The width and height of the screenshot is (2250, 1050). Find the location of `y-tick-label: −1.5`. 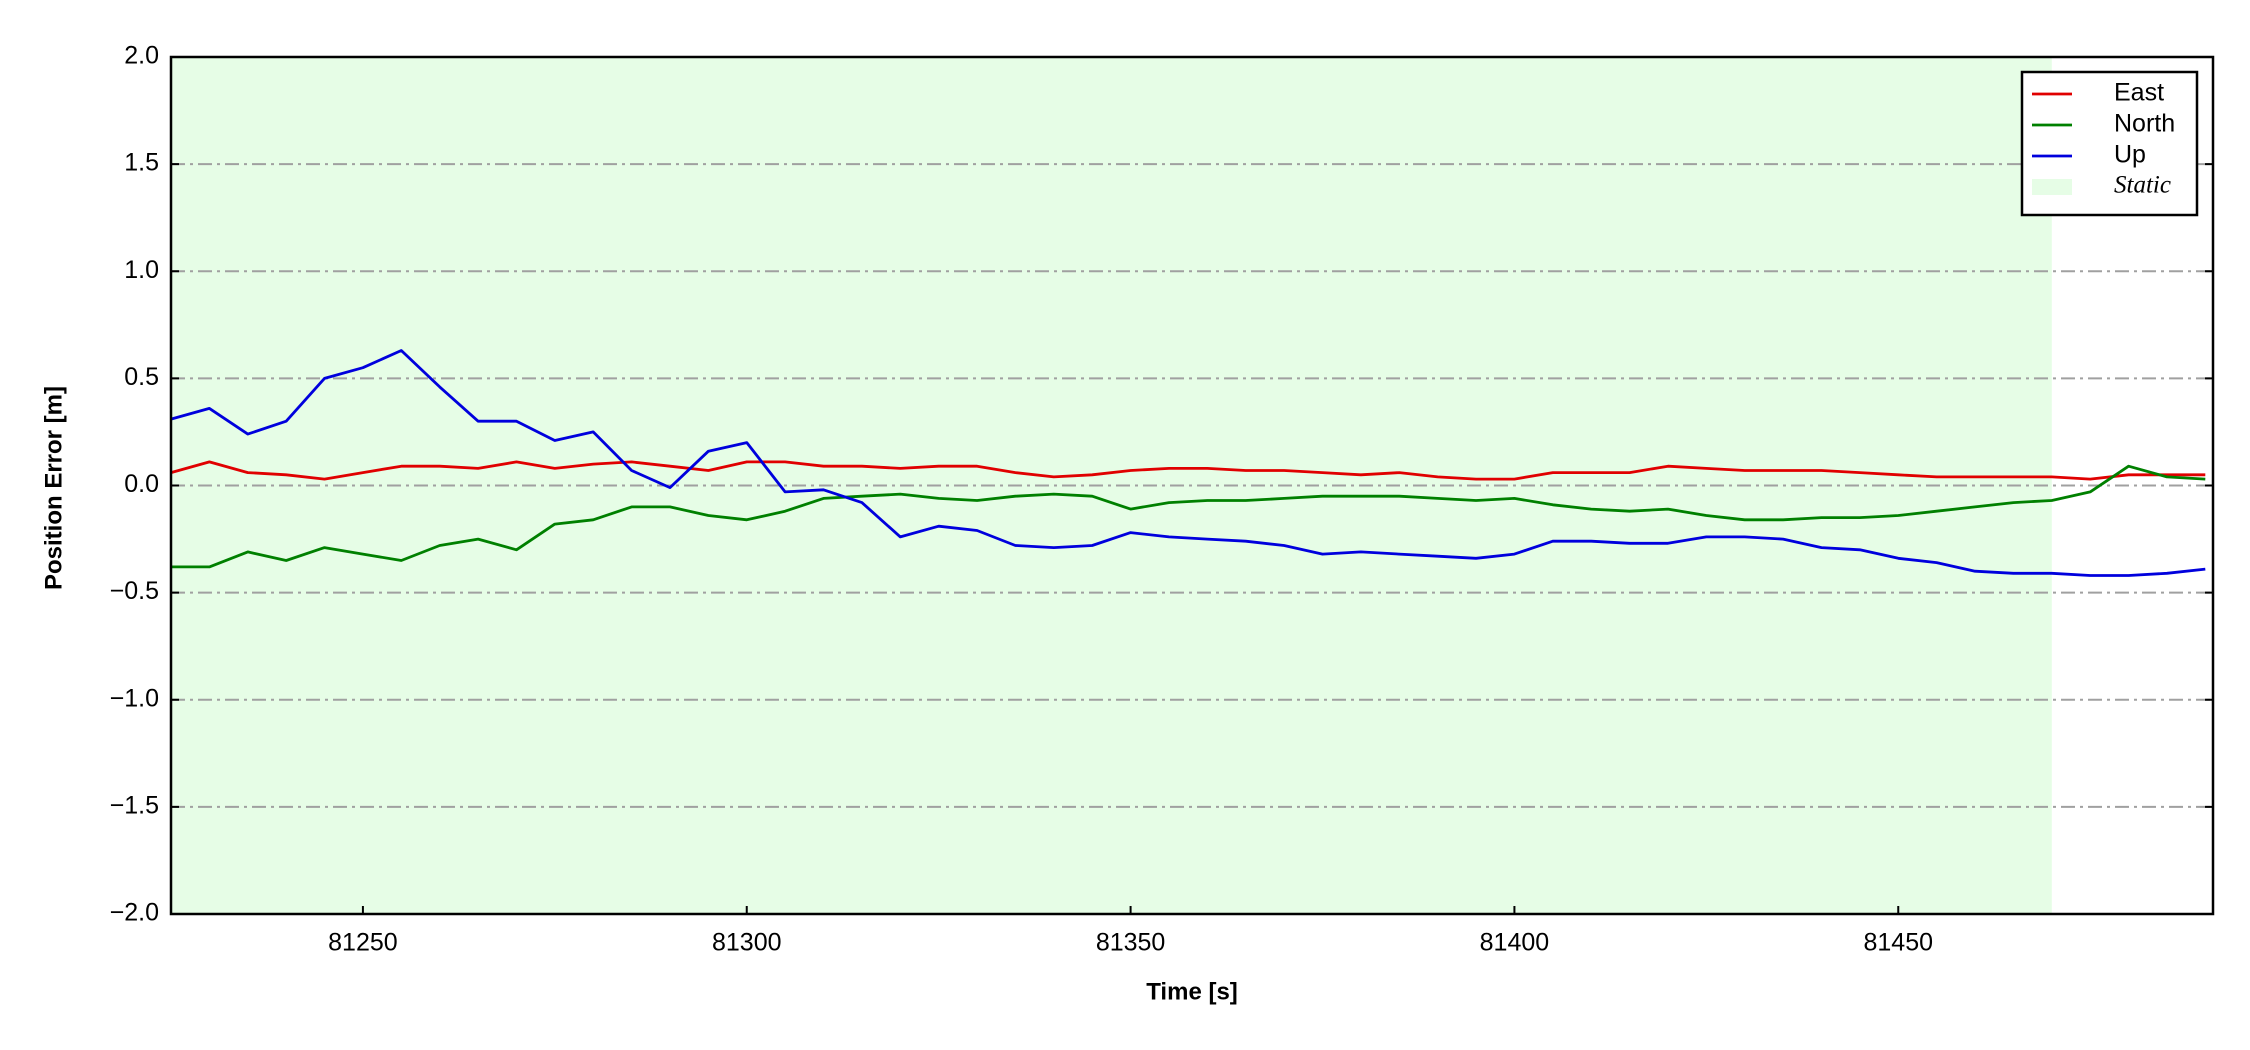

y-tick-label: −1.5 is located at coordinates (134, 805).